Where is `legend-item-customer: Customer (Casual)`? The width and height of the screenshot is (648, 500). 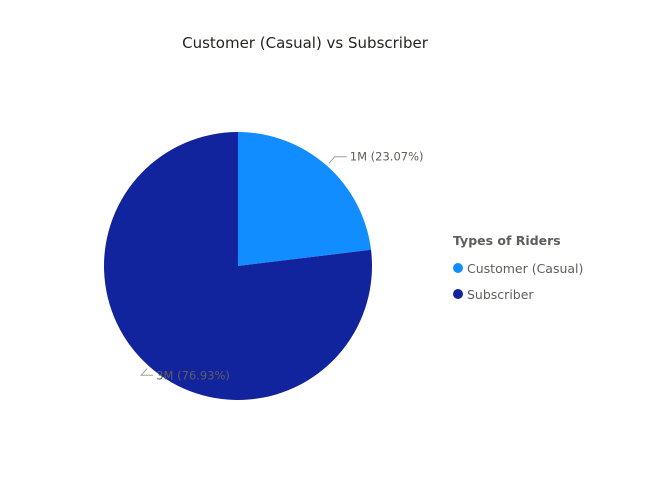
legend-item-customer: Customer (Casual) is located at coordinates (518, 268).